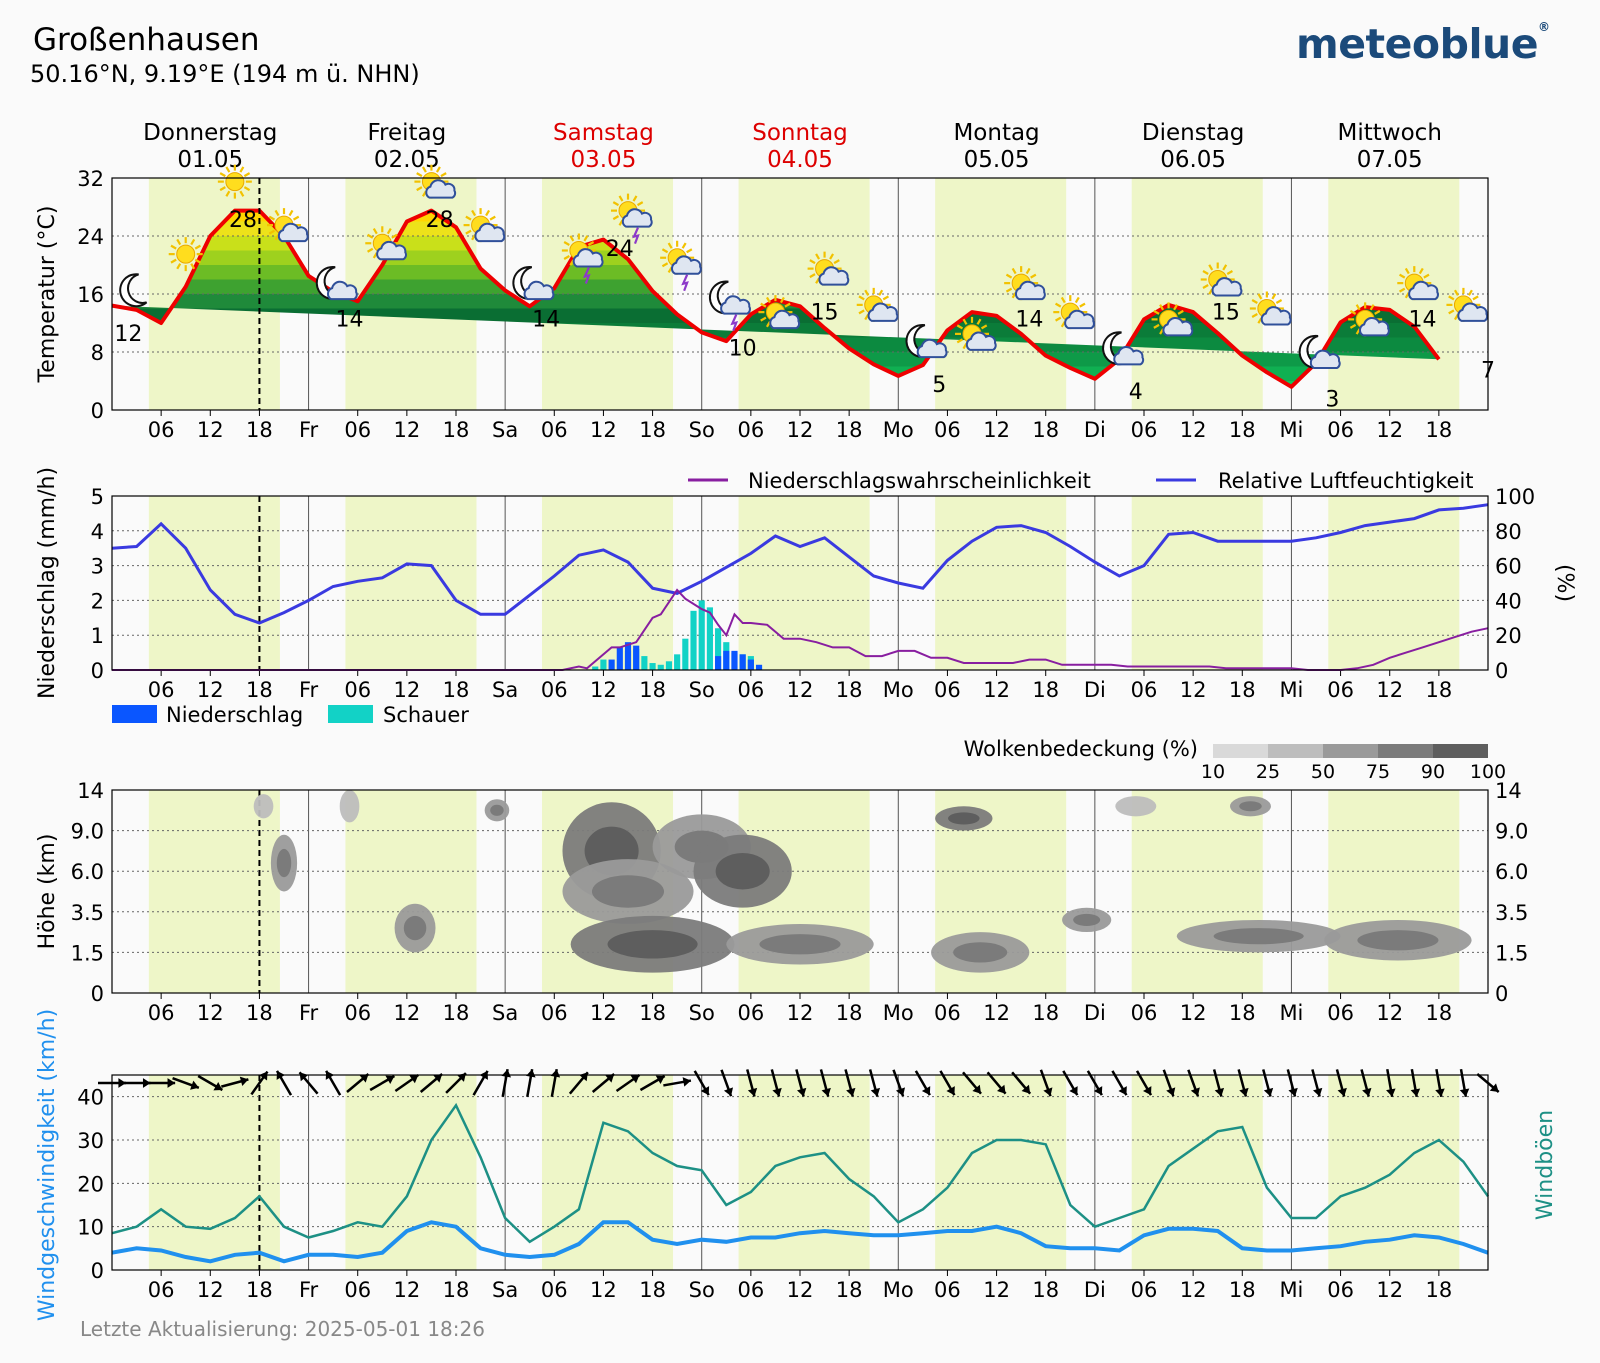  I want to click on y-tick-label: 9.0, so click(87, 832).